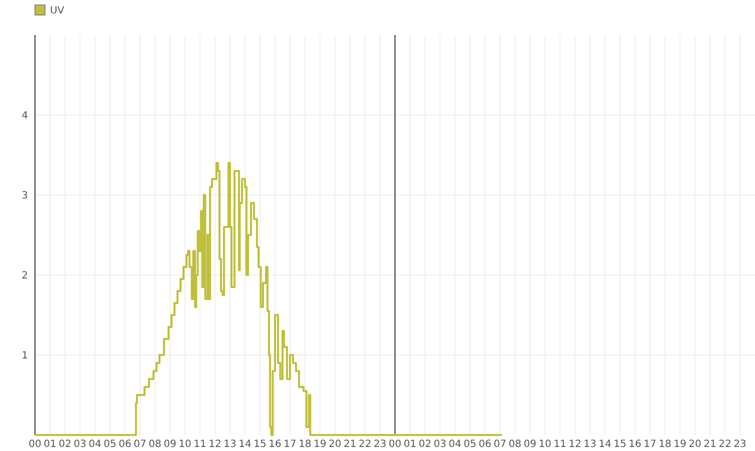  I want to click on legend-label: UV, so click(57, 11).